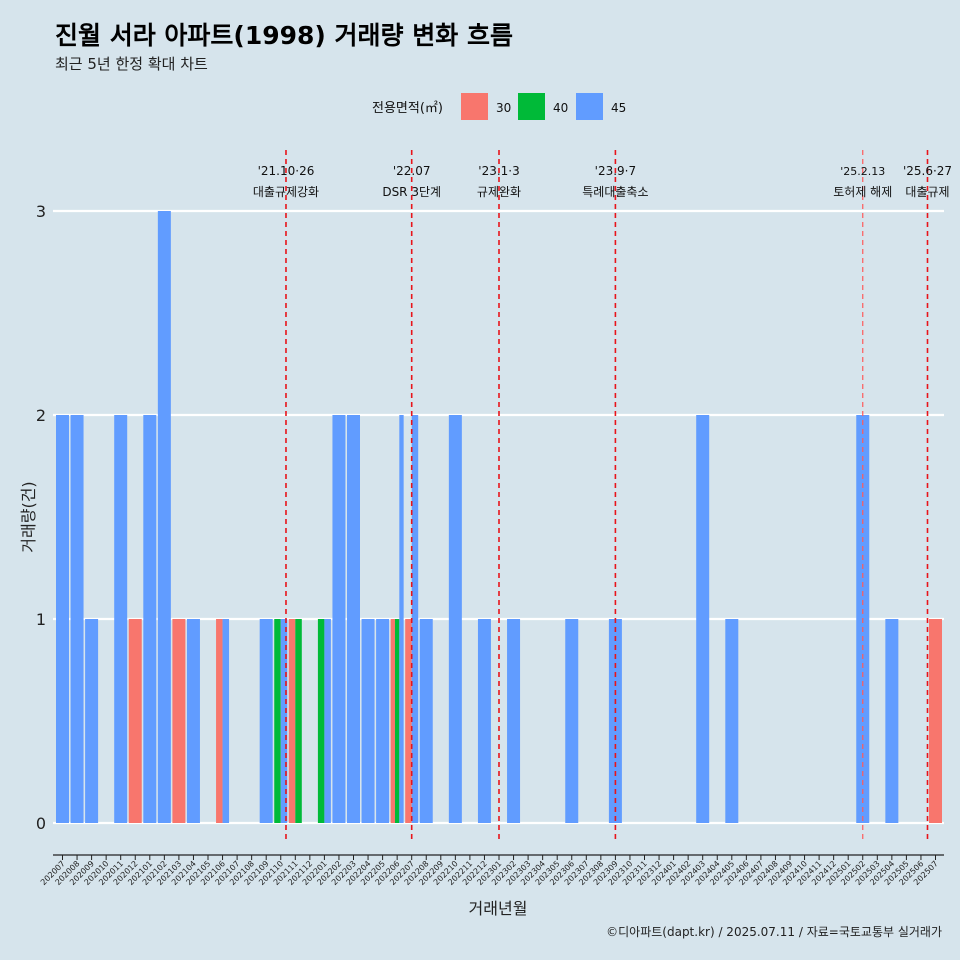  What do you see at coordinates (412, 171) in the screenshot?
I see `event-date: '22.07` at bounding box center [412, 171].